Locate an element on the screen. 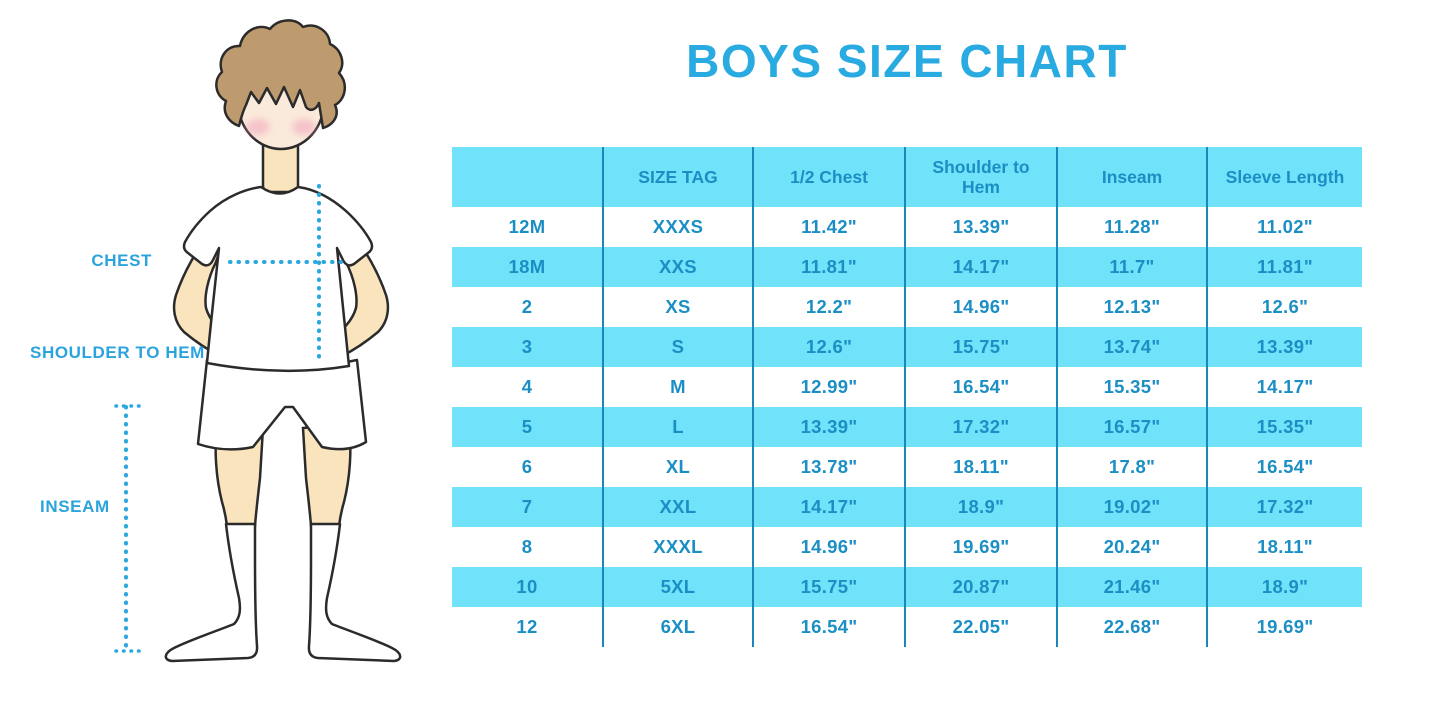  table-cell: 17.8" is located at coordinates (1131, 467).